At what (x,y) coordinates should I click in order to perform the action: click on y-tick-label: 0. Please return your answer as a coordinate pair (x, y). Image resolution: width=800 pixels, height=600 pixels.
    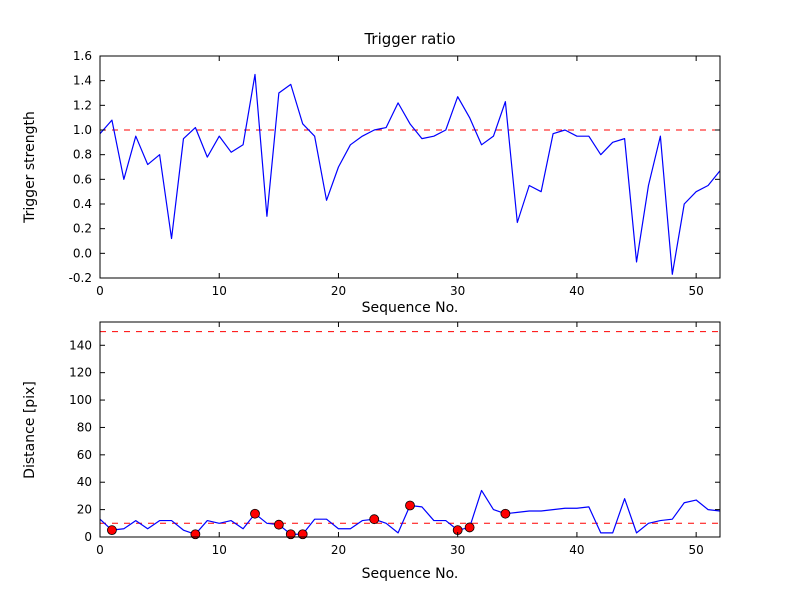
    Looking at the image, I should click on (88, 537).